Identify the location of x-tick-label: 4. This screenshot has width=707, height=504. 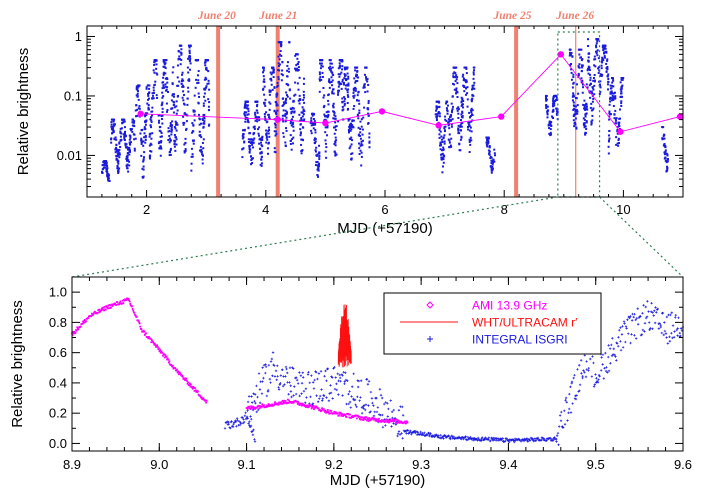
(265, 209).